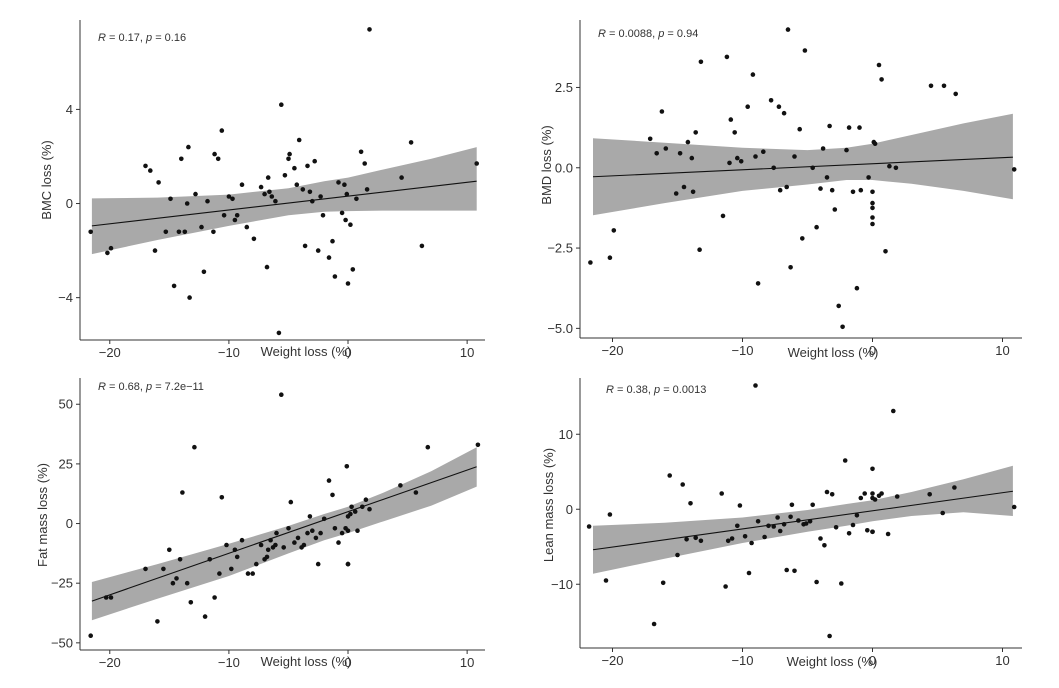  Describe the element at coordinates (69, 109) in the screenshot. I see `y-tick-label: 4` at that location.